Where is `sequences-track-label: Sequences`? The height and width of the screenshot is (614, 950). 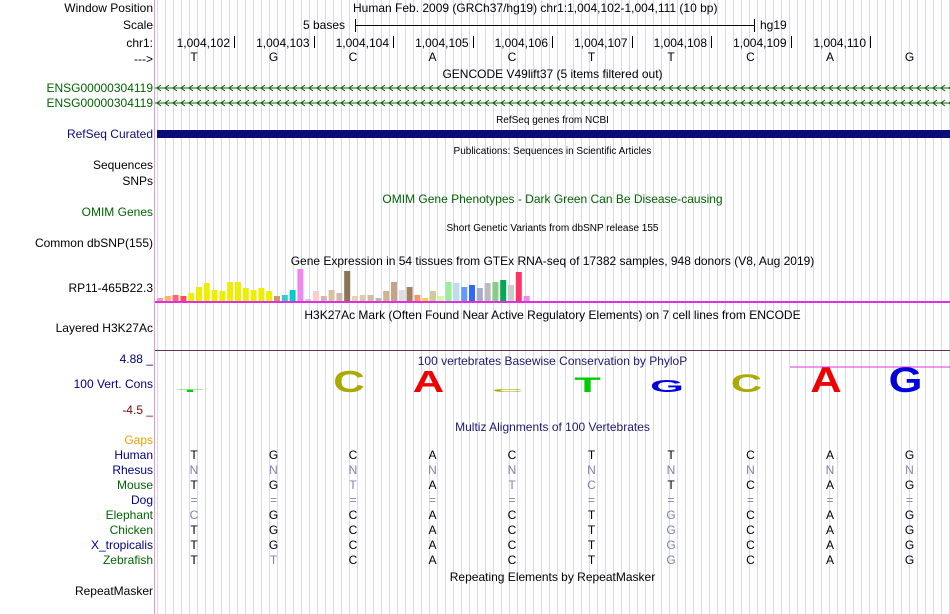
sequences-track-label: Sequences is located at coordinates (122, 165).